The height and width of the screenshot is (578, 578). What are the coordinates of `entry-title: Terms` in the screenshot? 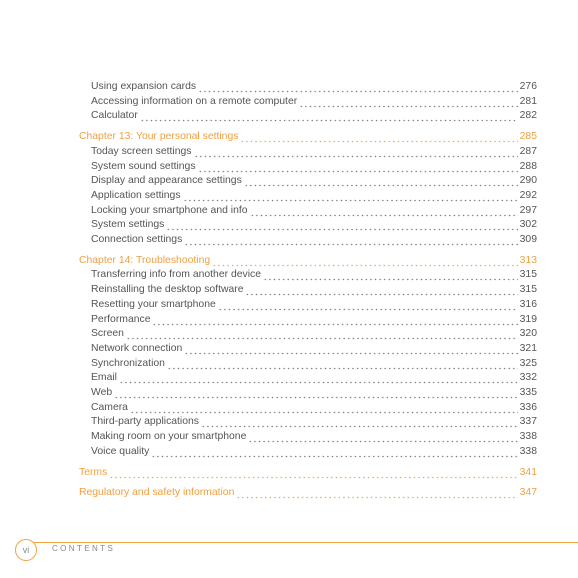 It's located at (93, 472).